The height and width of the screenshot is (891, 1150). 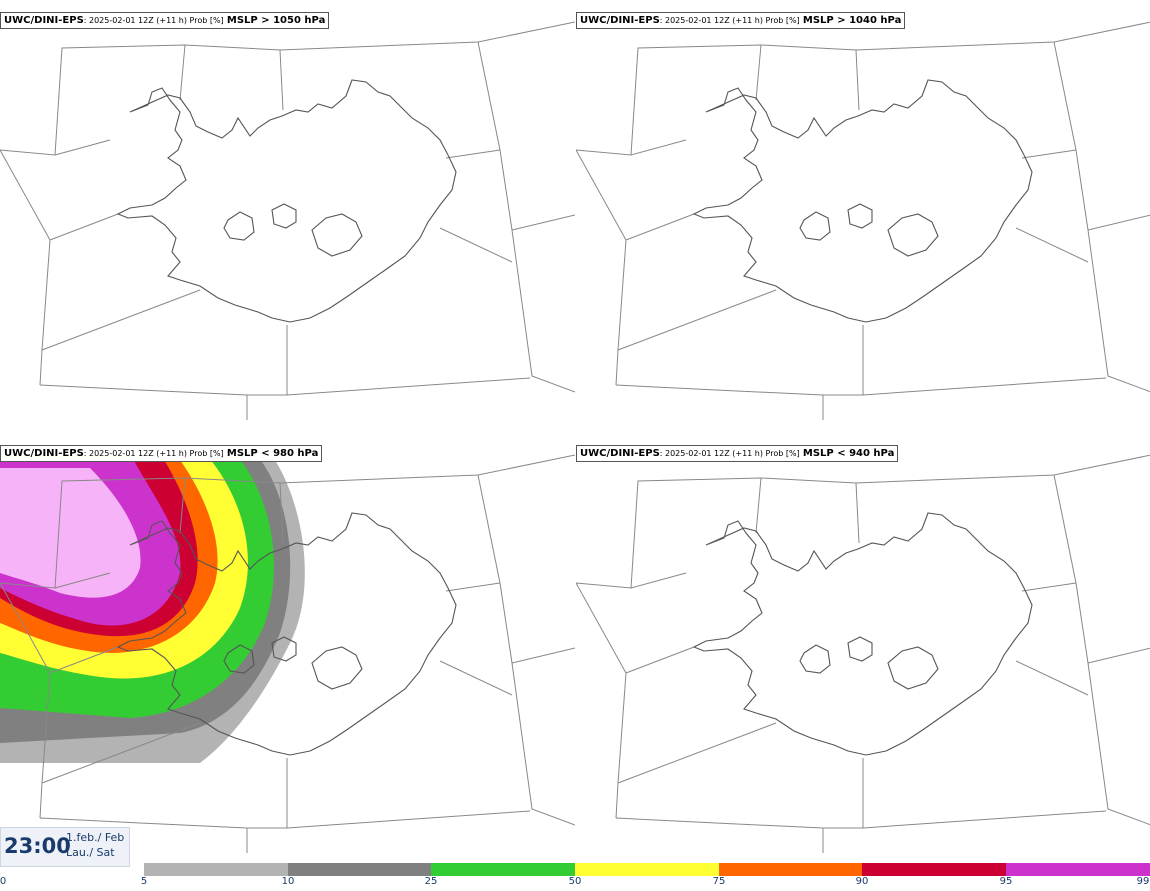 What do you see at coordinates (90, 852) in the screenshot?
I see `valid-weekday: Lau./ Sat` at bounding box center [90, 852].